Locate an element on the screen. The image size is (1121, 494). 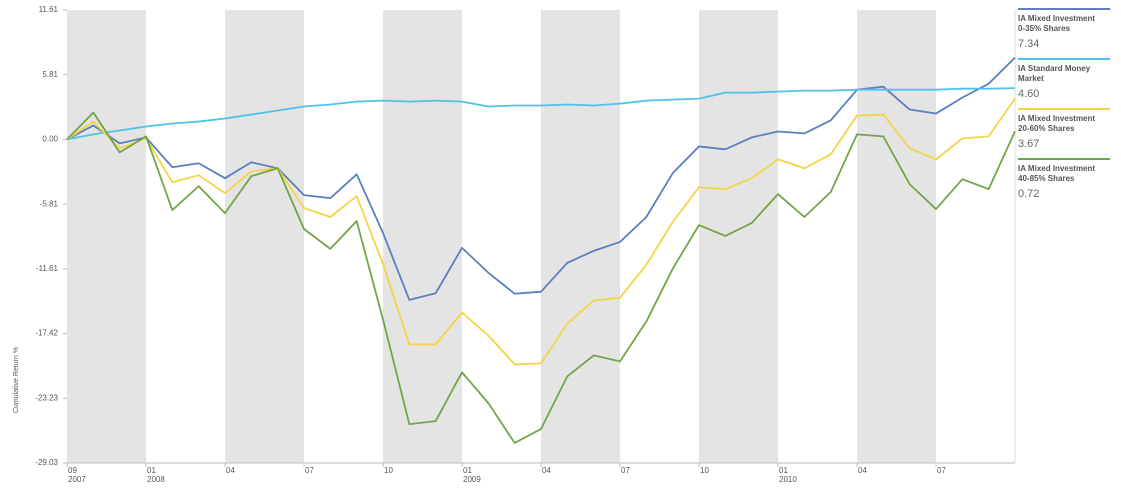
x-year-label: 2009 is located at coordinates (472, 479).